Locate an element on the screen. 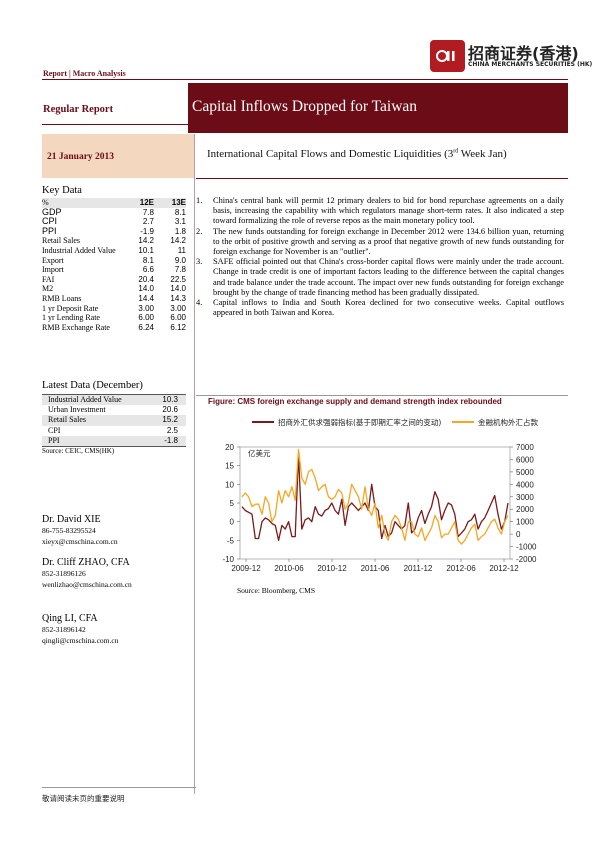 This screenshot has width=595, height=842. key-data-label: M2 is located at coordinates (48, 289).